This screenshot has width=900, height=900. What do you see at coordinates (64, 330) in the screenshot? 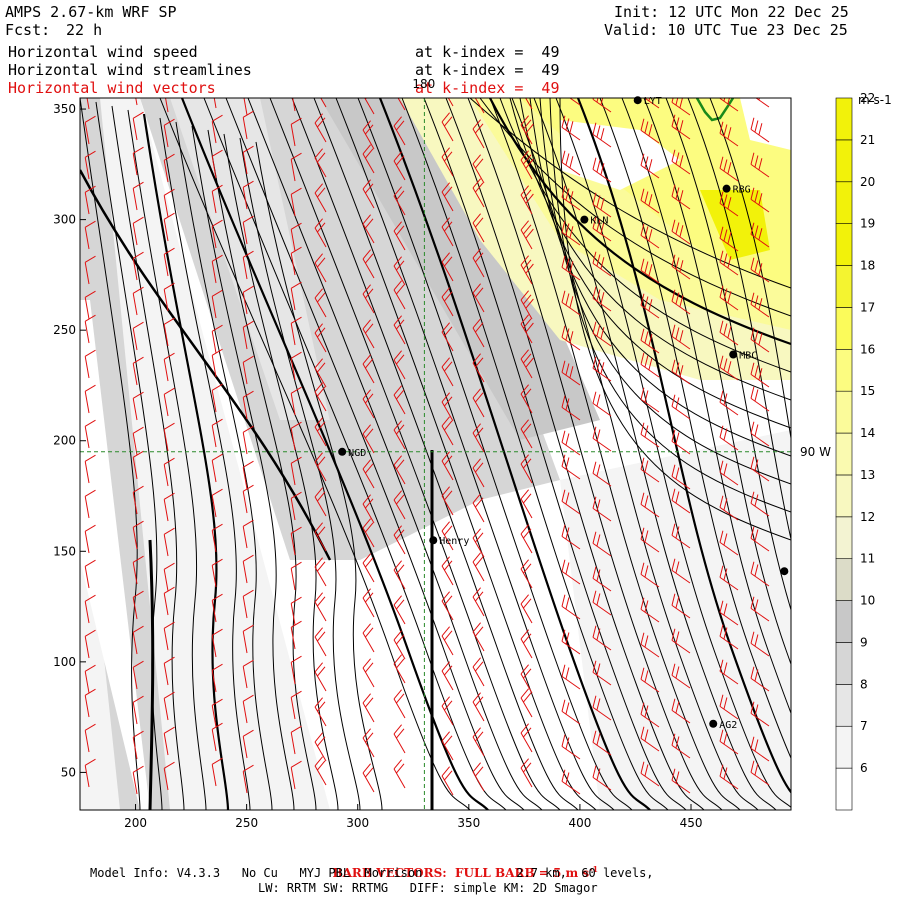
I see `y-tick-label: 250` at bounding box center [64, 330].